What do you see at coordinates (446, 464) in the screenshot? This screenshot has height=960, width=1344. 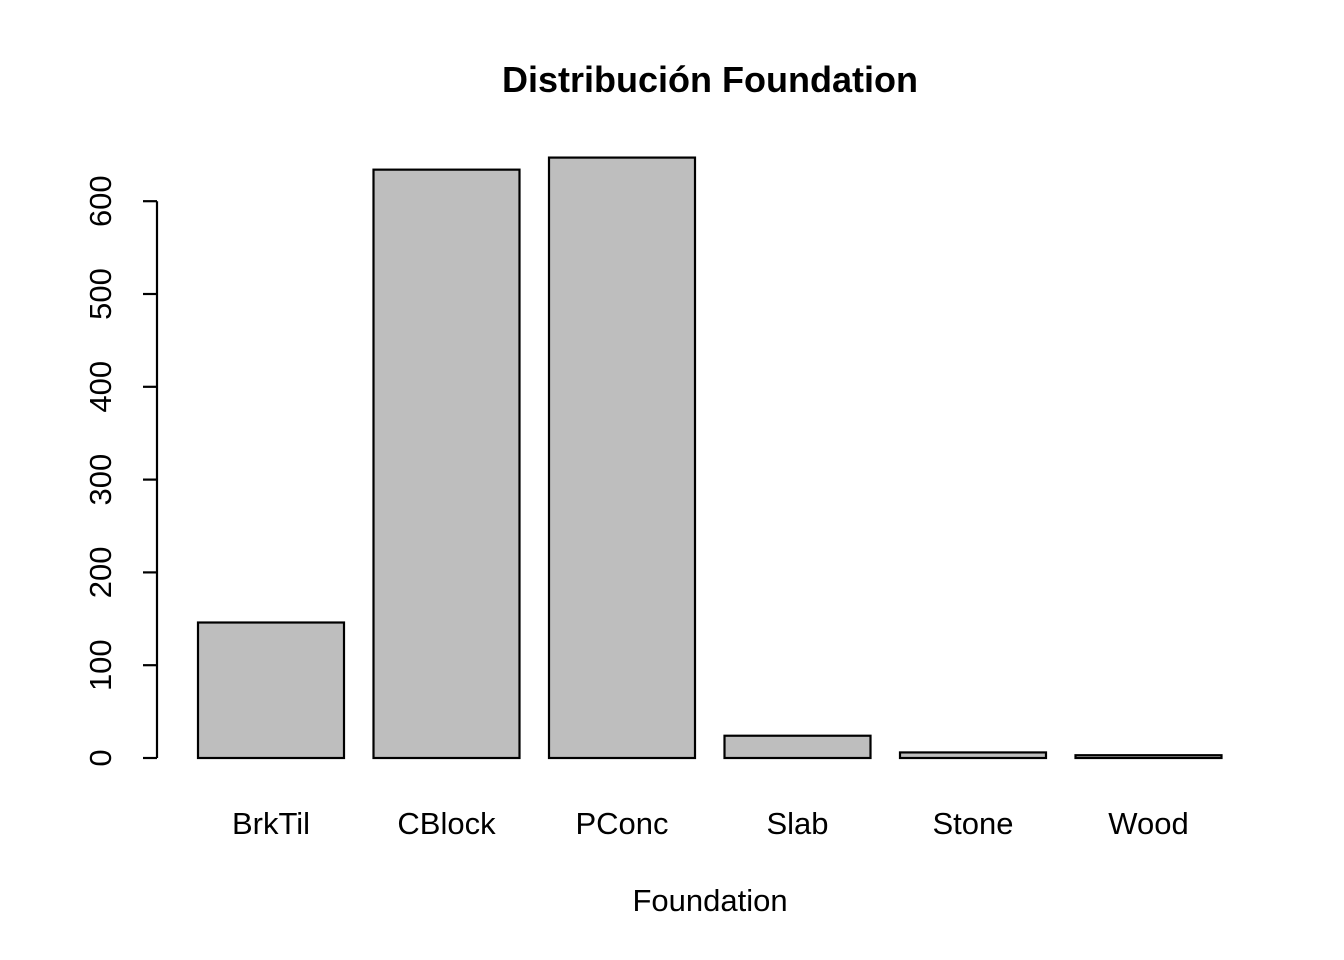 I see `bar-cblock` at bounding box center [446, 464].